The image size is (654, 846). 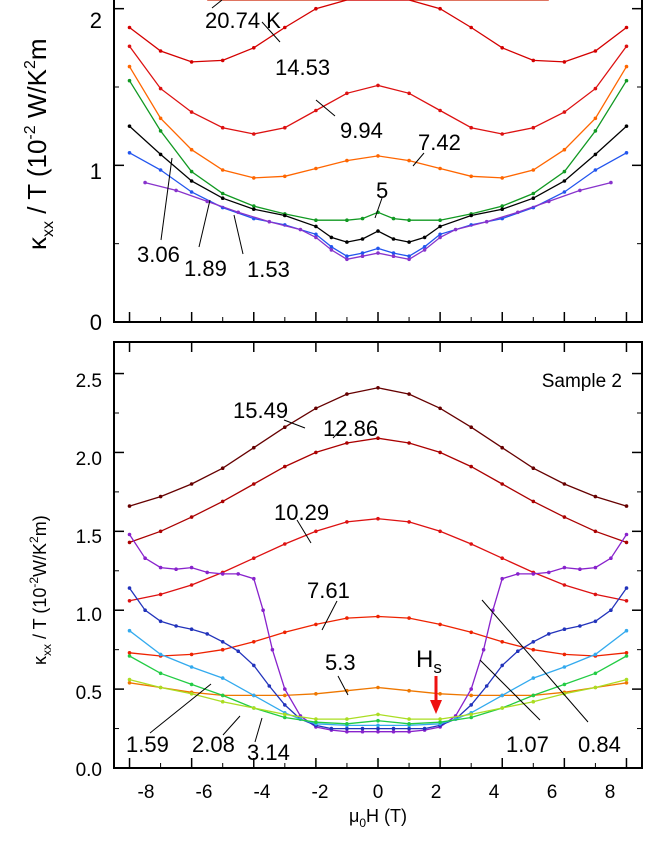 I want to click on lower-ytick-label: 2.5, so click(x=89, y=381).